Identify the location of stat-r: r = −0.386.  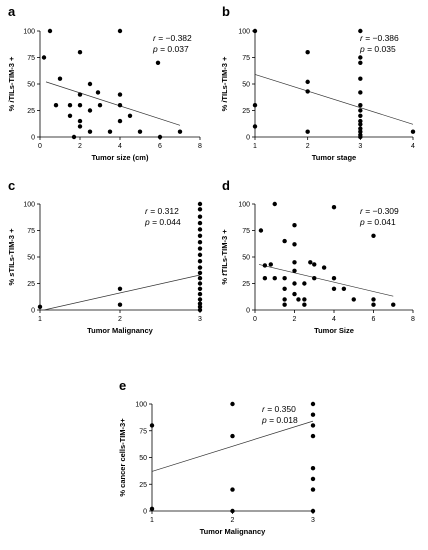
(379, 38).